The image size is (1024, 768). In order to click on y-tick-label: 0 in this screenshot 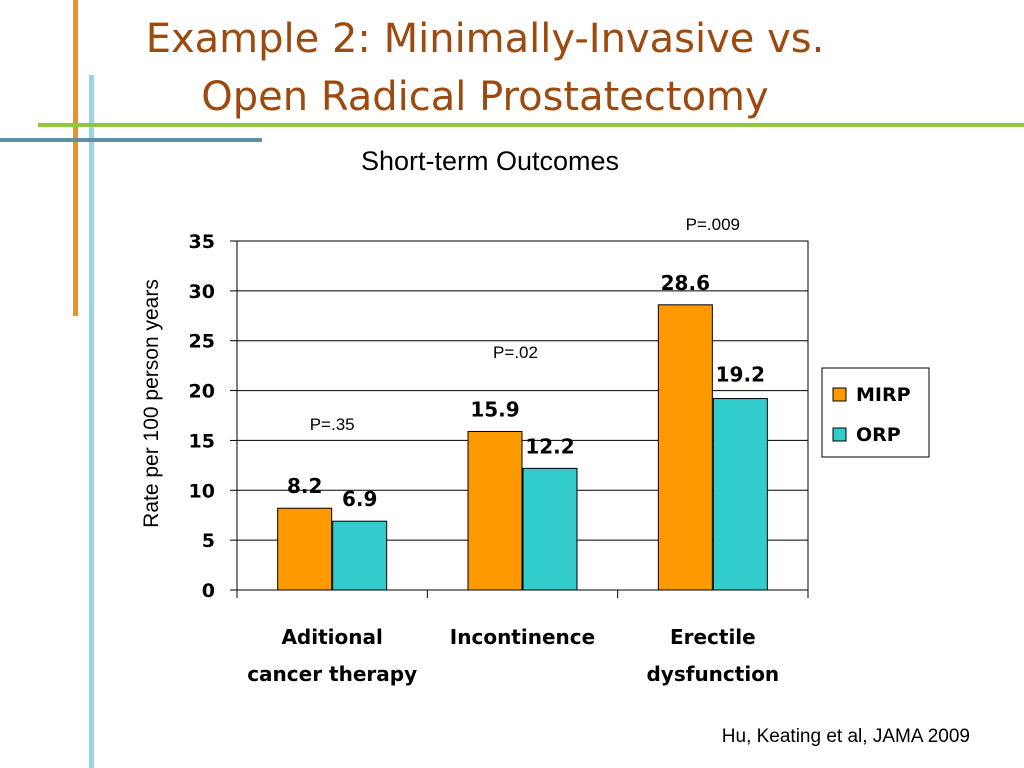, I will do `click(208, 591)`.